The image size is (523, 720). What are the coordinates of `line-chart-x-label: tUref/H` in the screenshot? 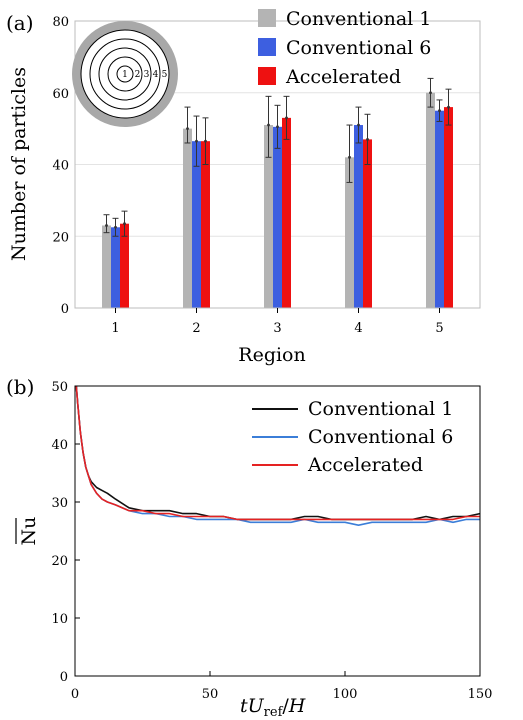 It's located at (273, 707).